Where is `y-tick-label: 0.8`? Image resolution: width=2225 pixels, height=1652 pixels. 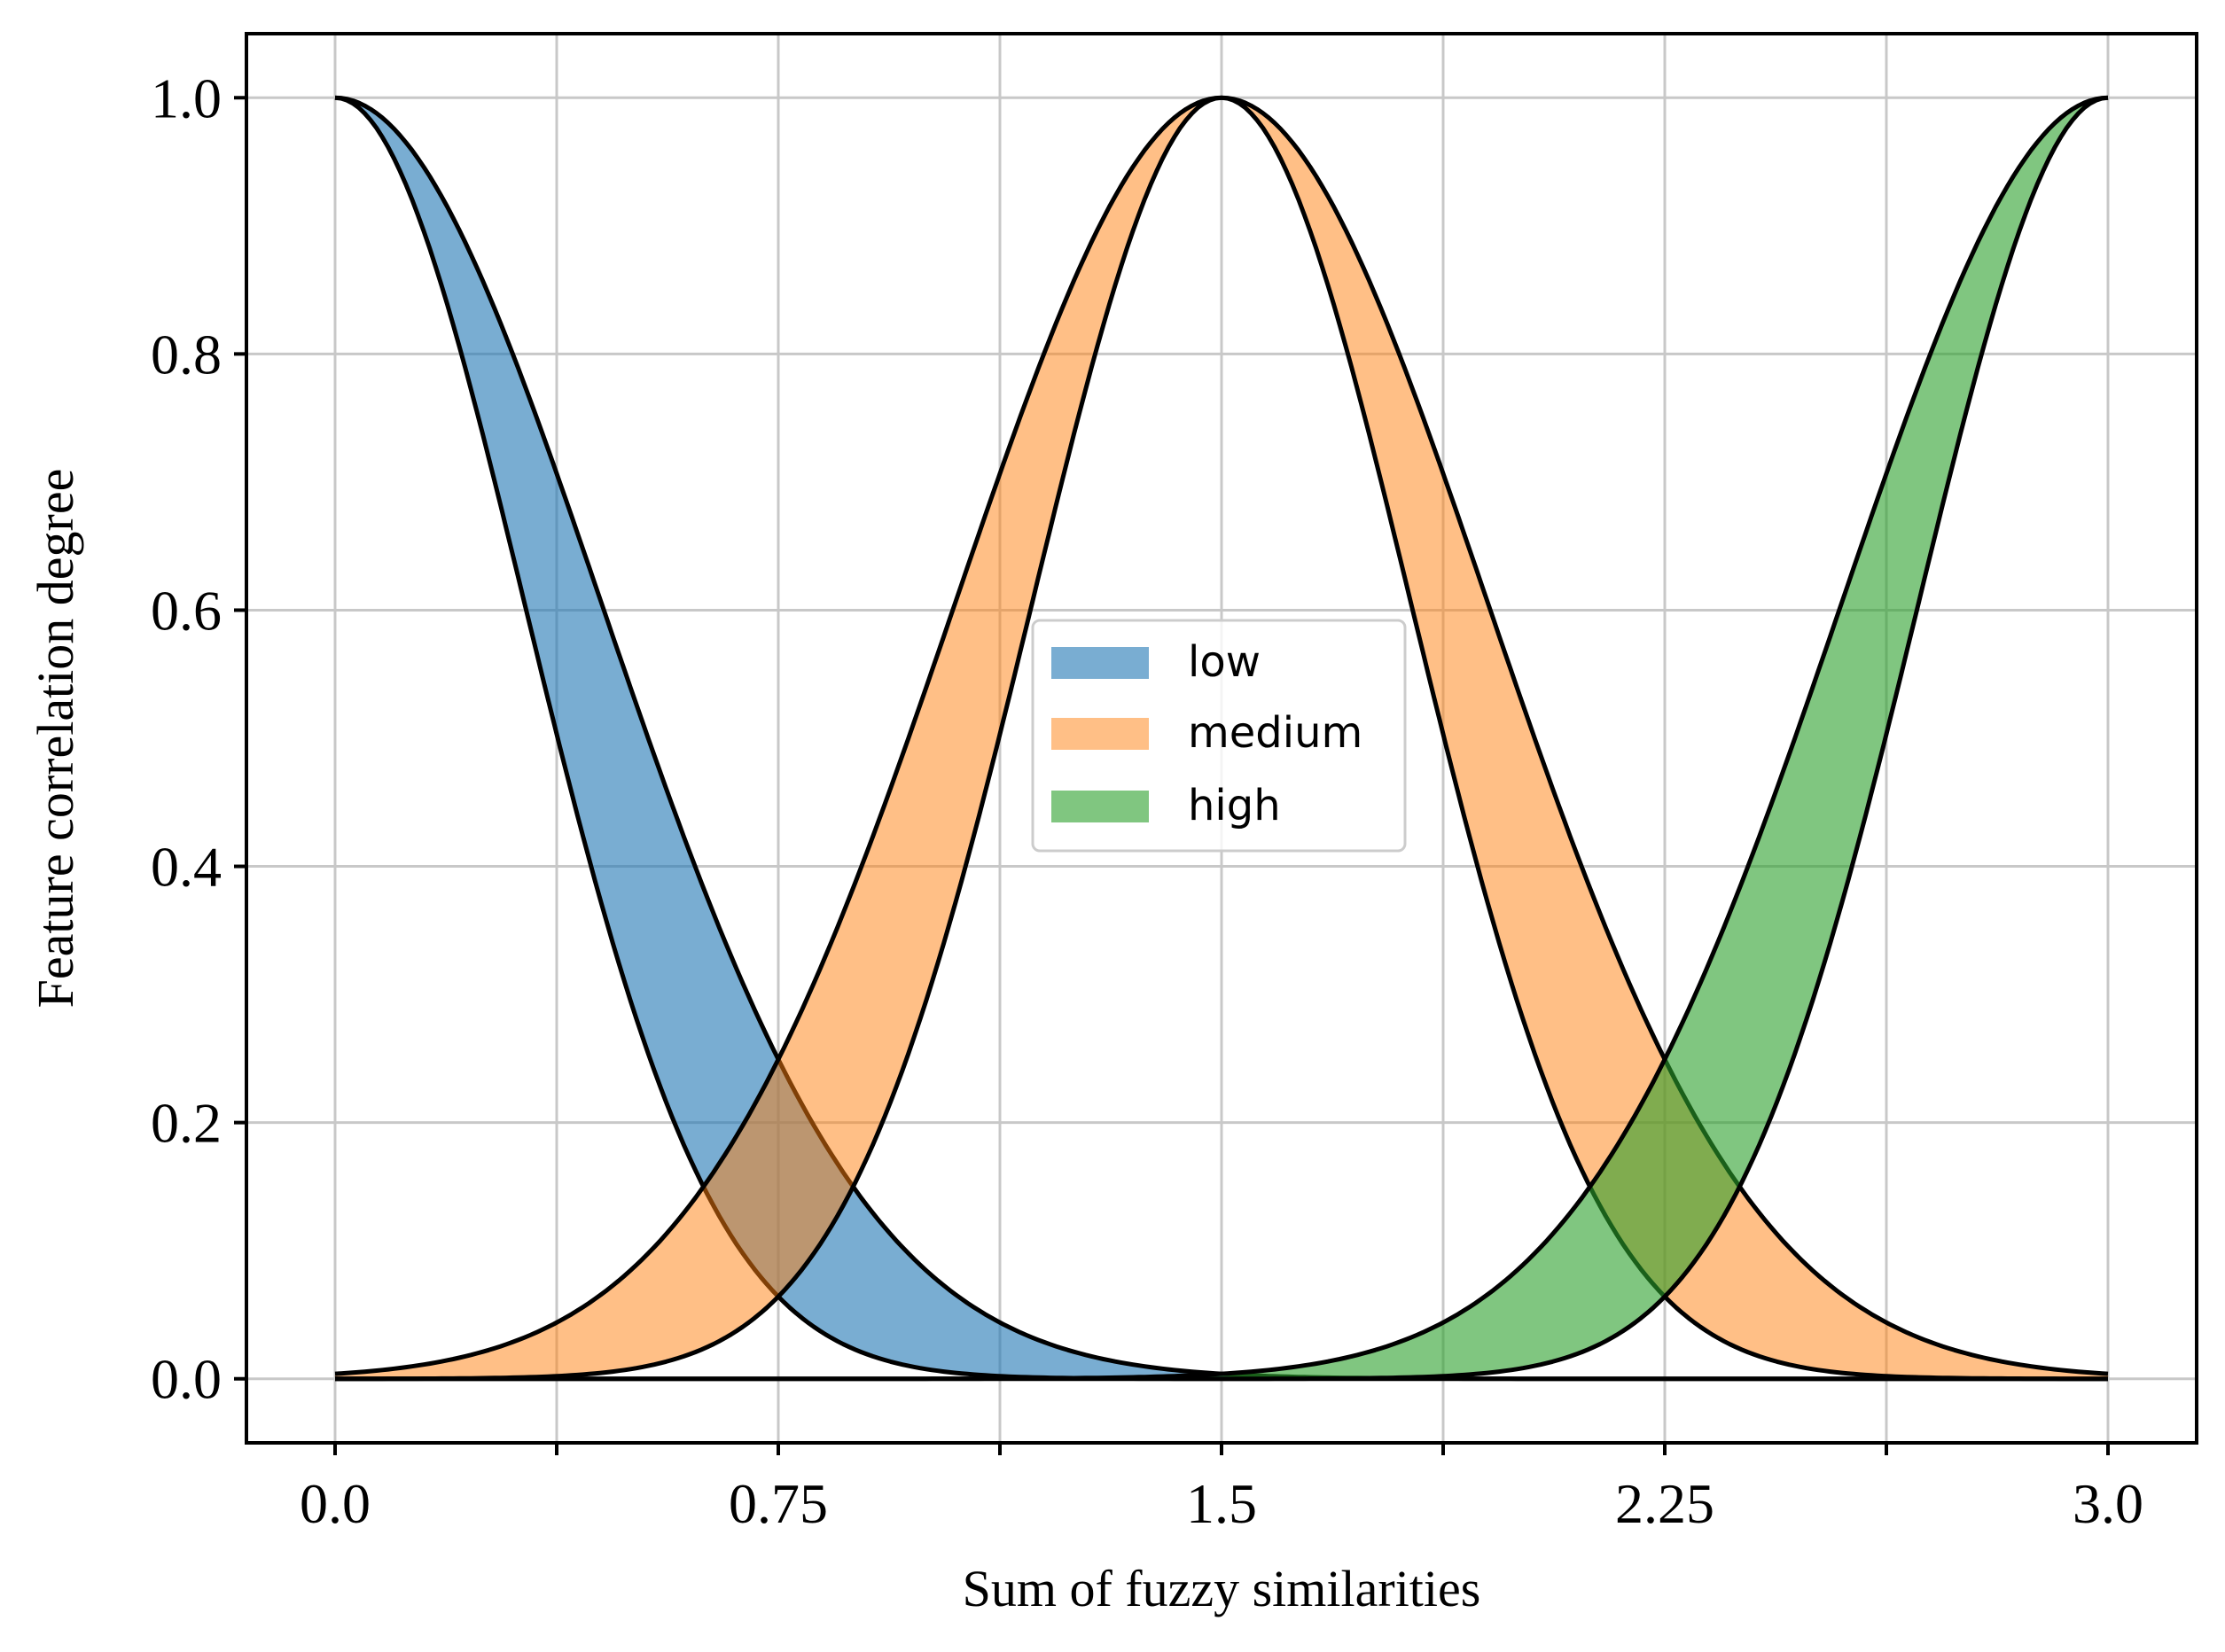
y-tick-label: 0.8 is located at coordinates (186, 354).